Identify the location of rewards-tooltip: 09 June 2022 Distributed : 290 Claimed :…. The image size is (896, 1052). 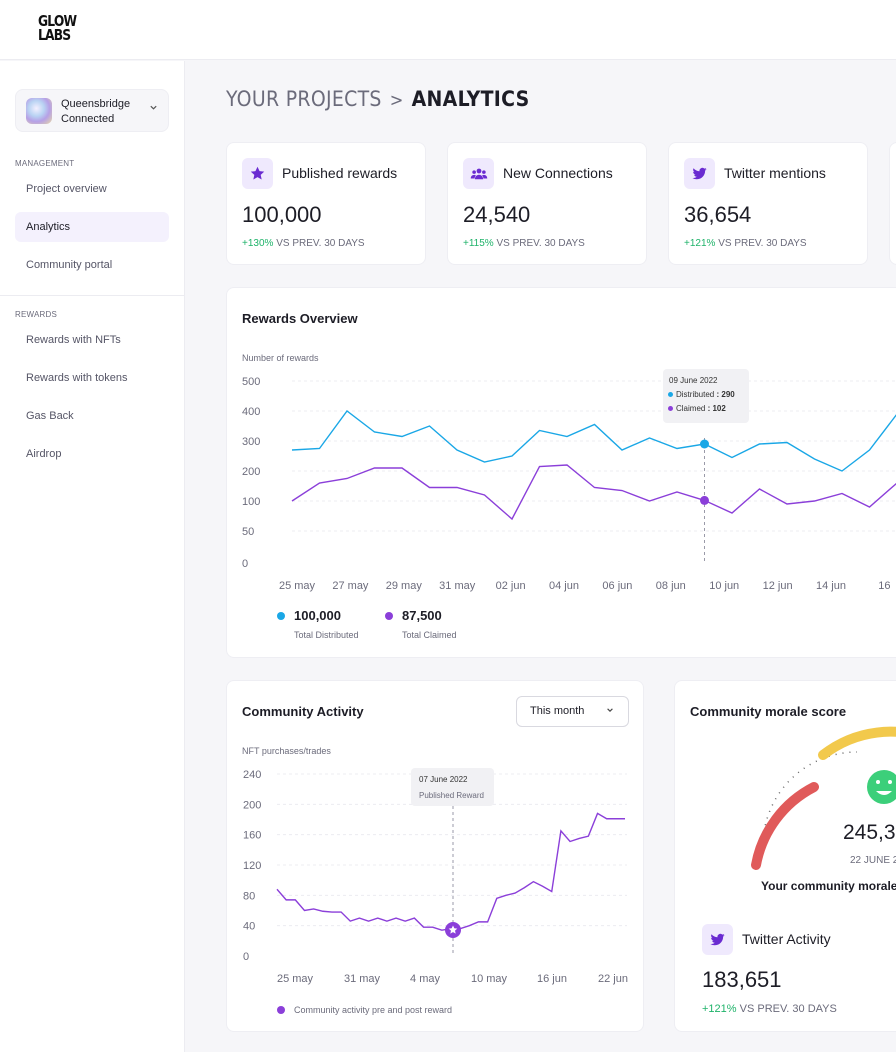
(706, 396).